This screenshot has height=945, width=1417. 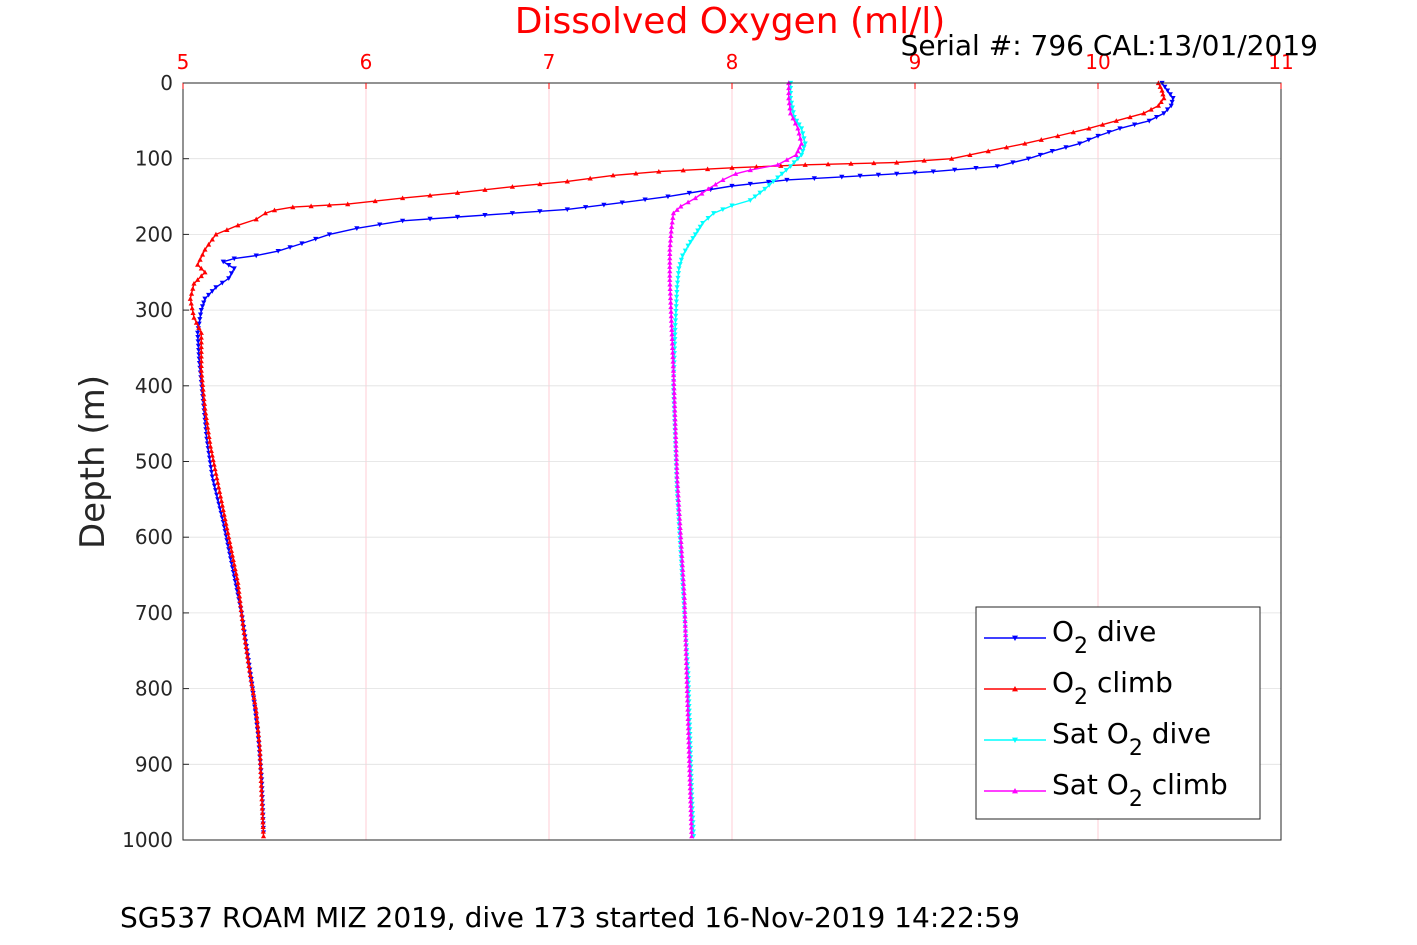 I want to click on x-tick-label: 5, so click(x=183, y=62).